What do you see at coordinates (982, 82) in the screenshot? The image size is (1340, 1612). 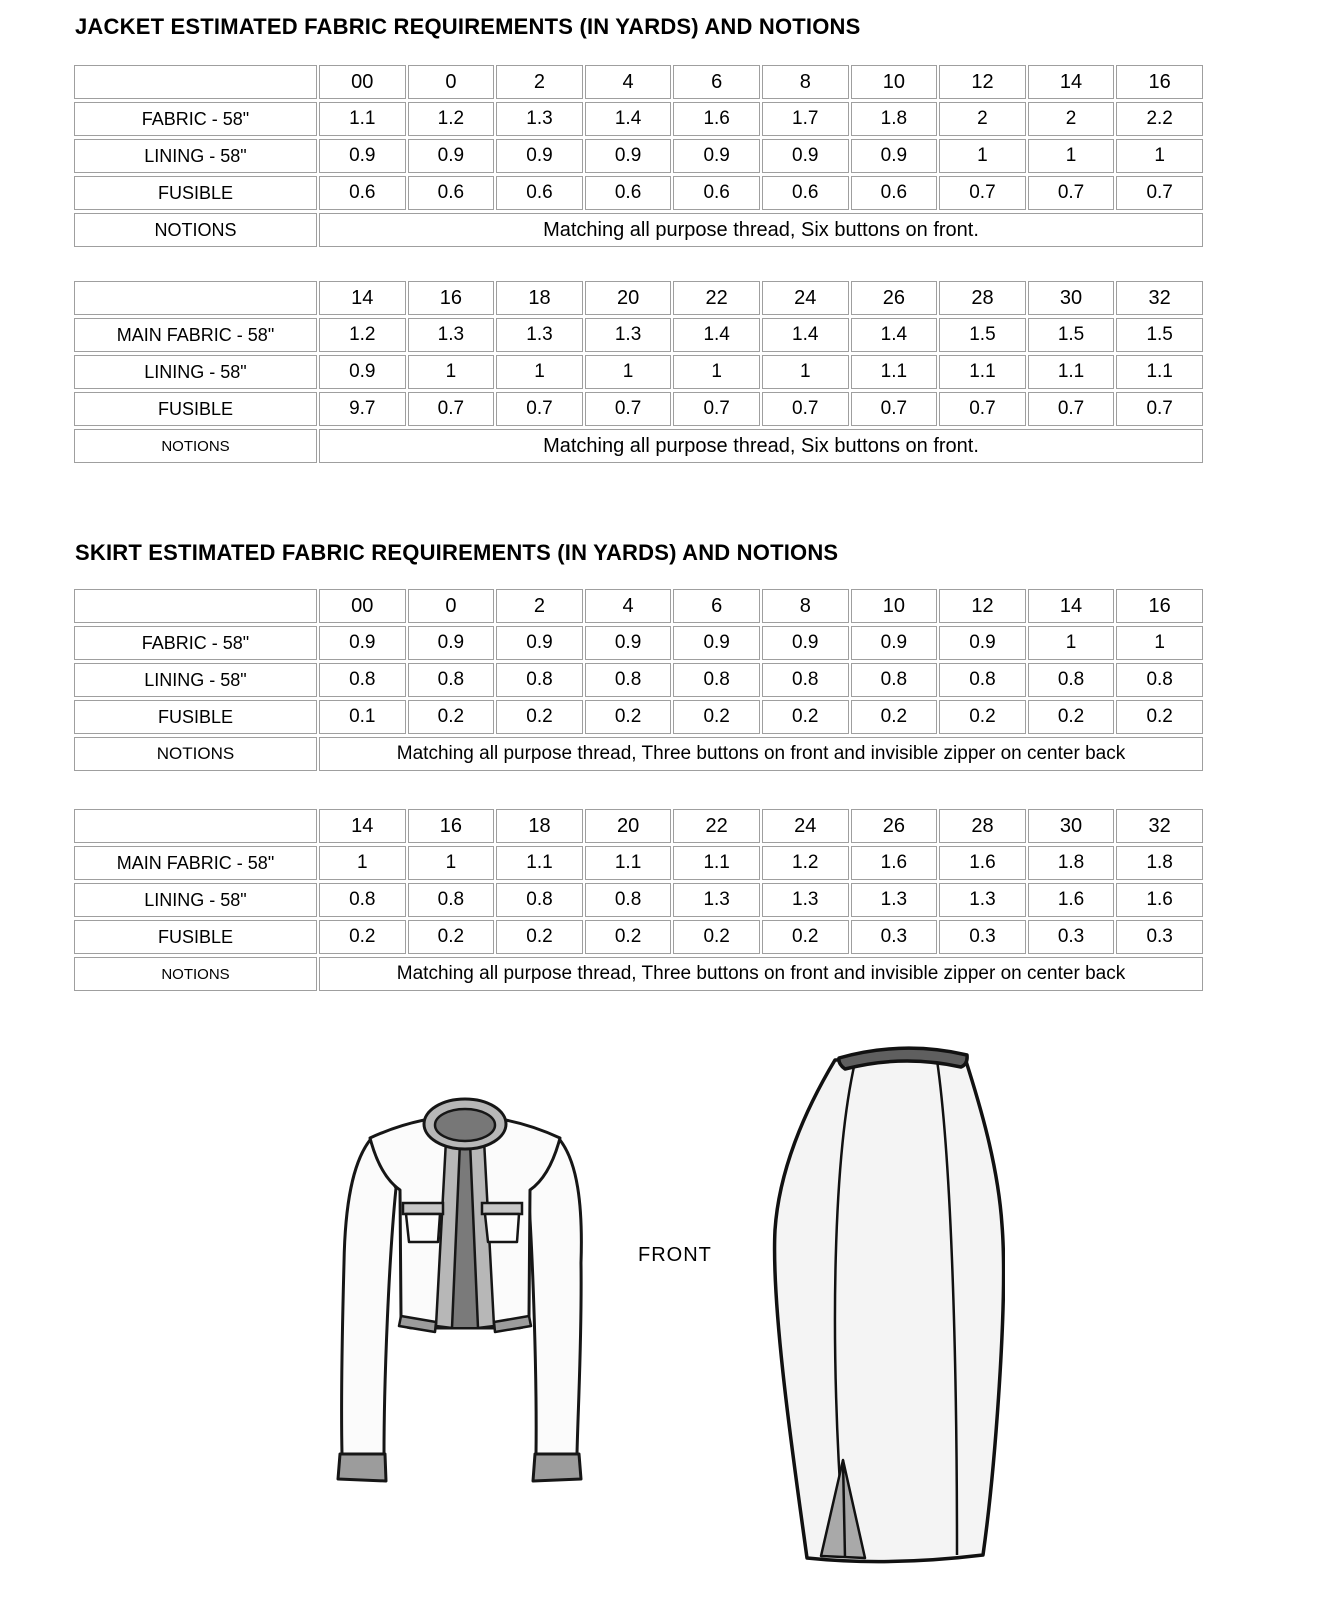 I see `size-header-cell: 12` at bounding box center [982, 82].